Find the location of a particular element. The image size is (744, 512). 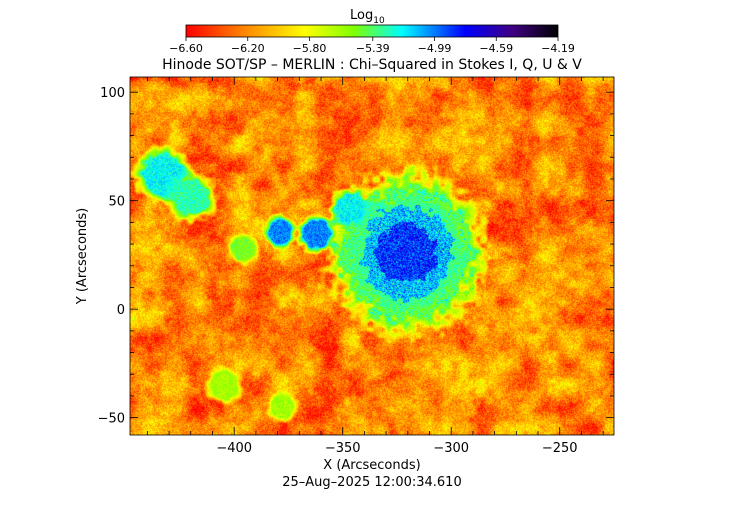

colorbar-gradient is located at coordinates (372, 31).